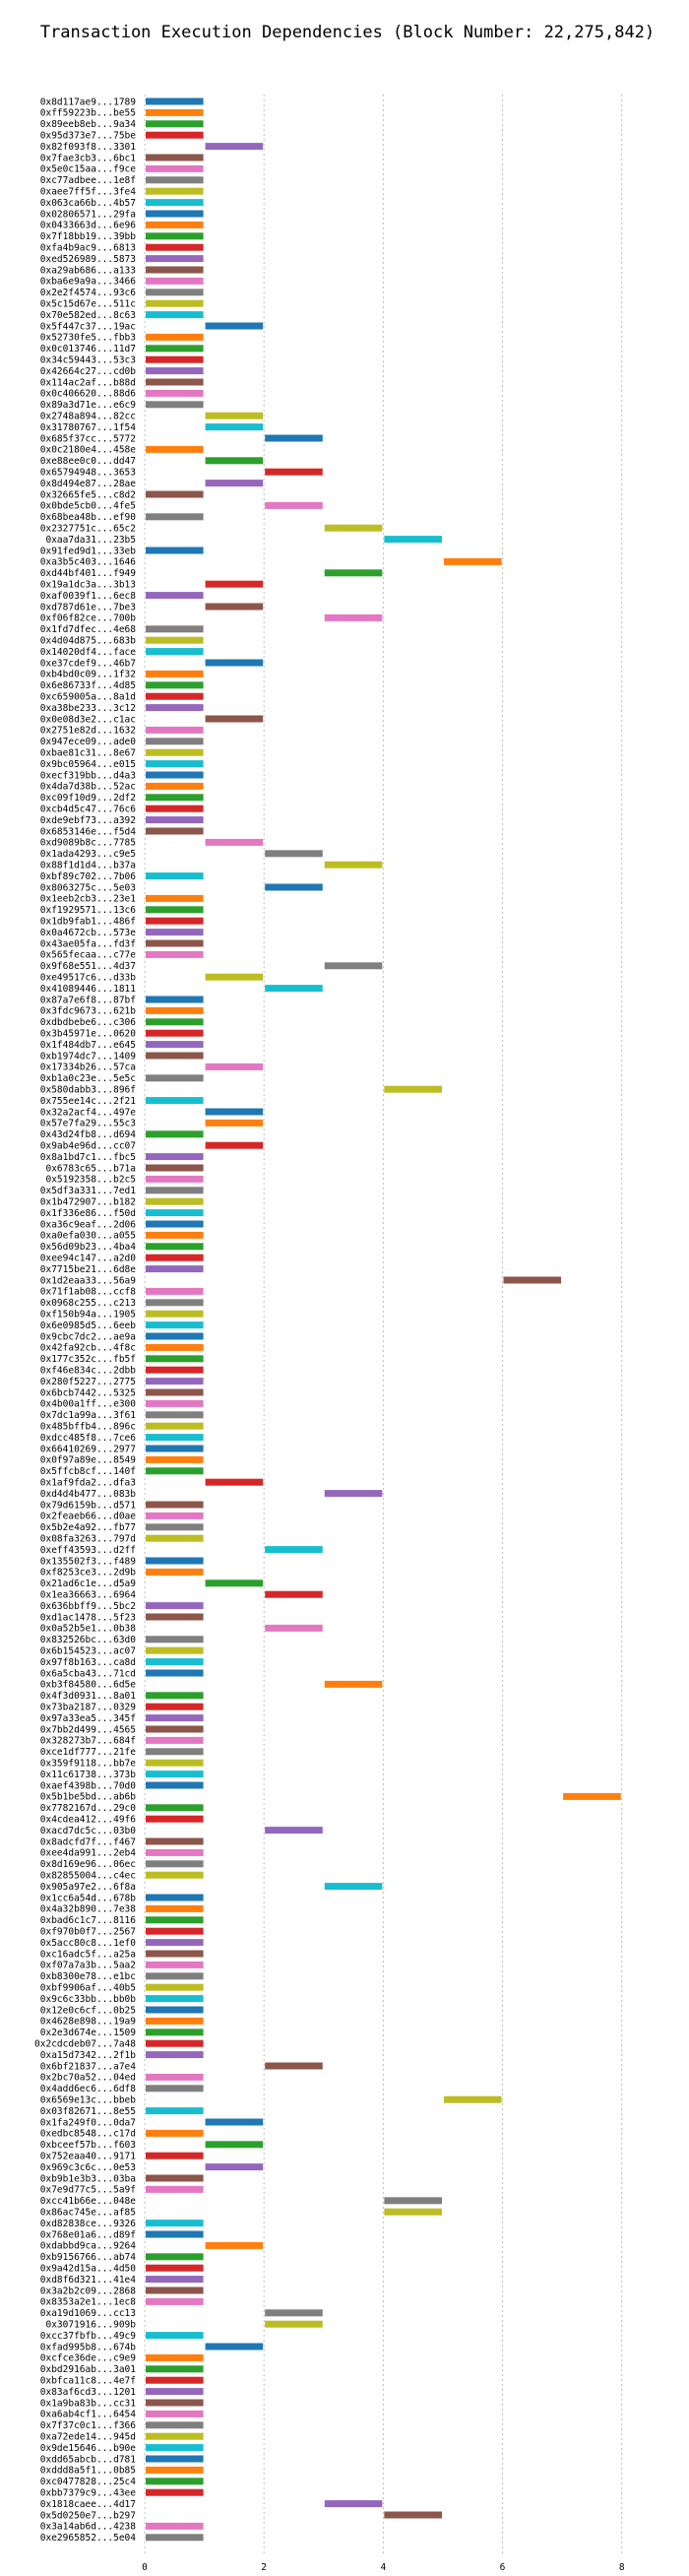 The height and width of the screenshot is (2576, 689). I want to click on y-tick-label-83: 0x3b45971e...0620, so click(89, 1034).